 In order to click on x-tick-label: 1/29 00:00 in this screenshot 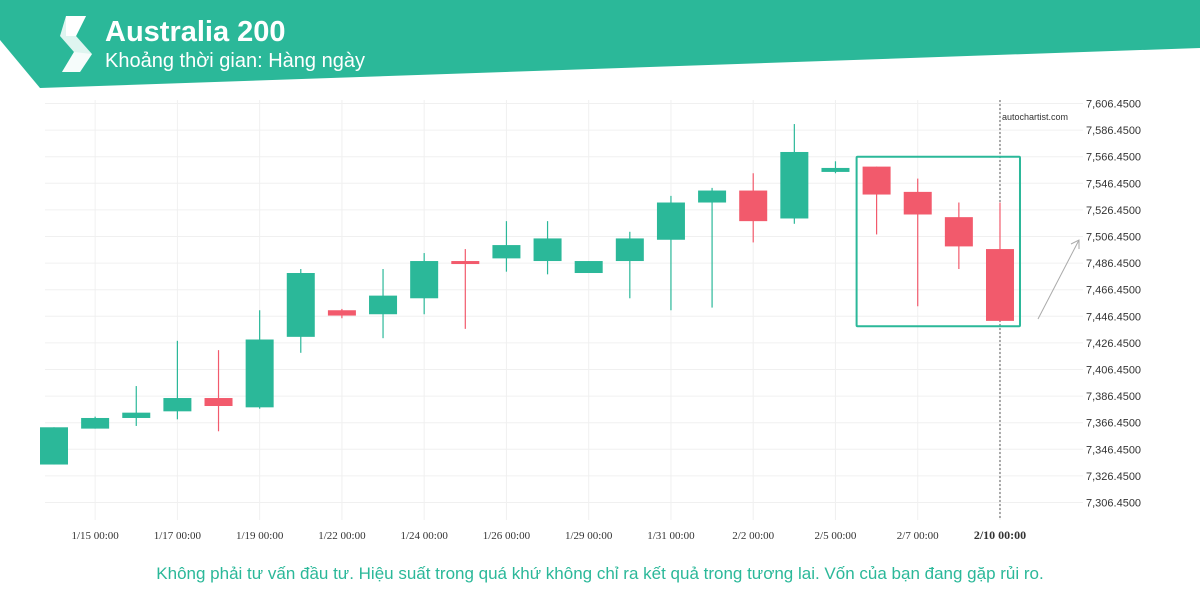, I will do `click(589, 536)`.